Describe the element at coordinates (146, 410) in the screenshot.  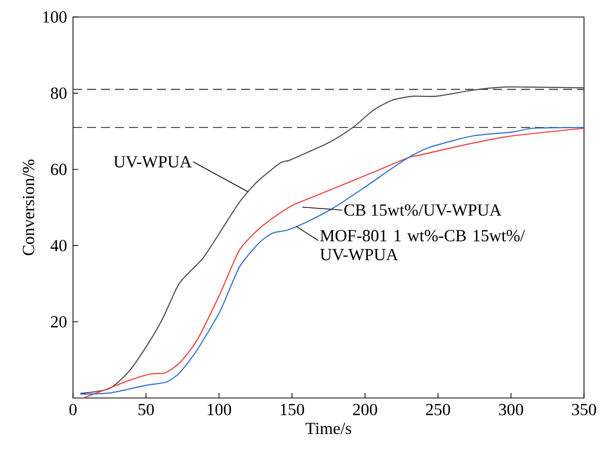
I see `x-tick-label: 50` at that location.